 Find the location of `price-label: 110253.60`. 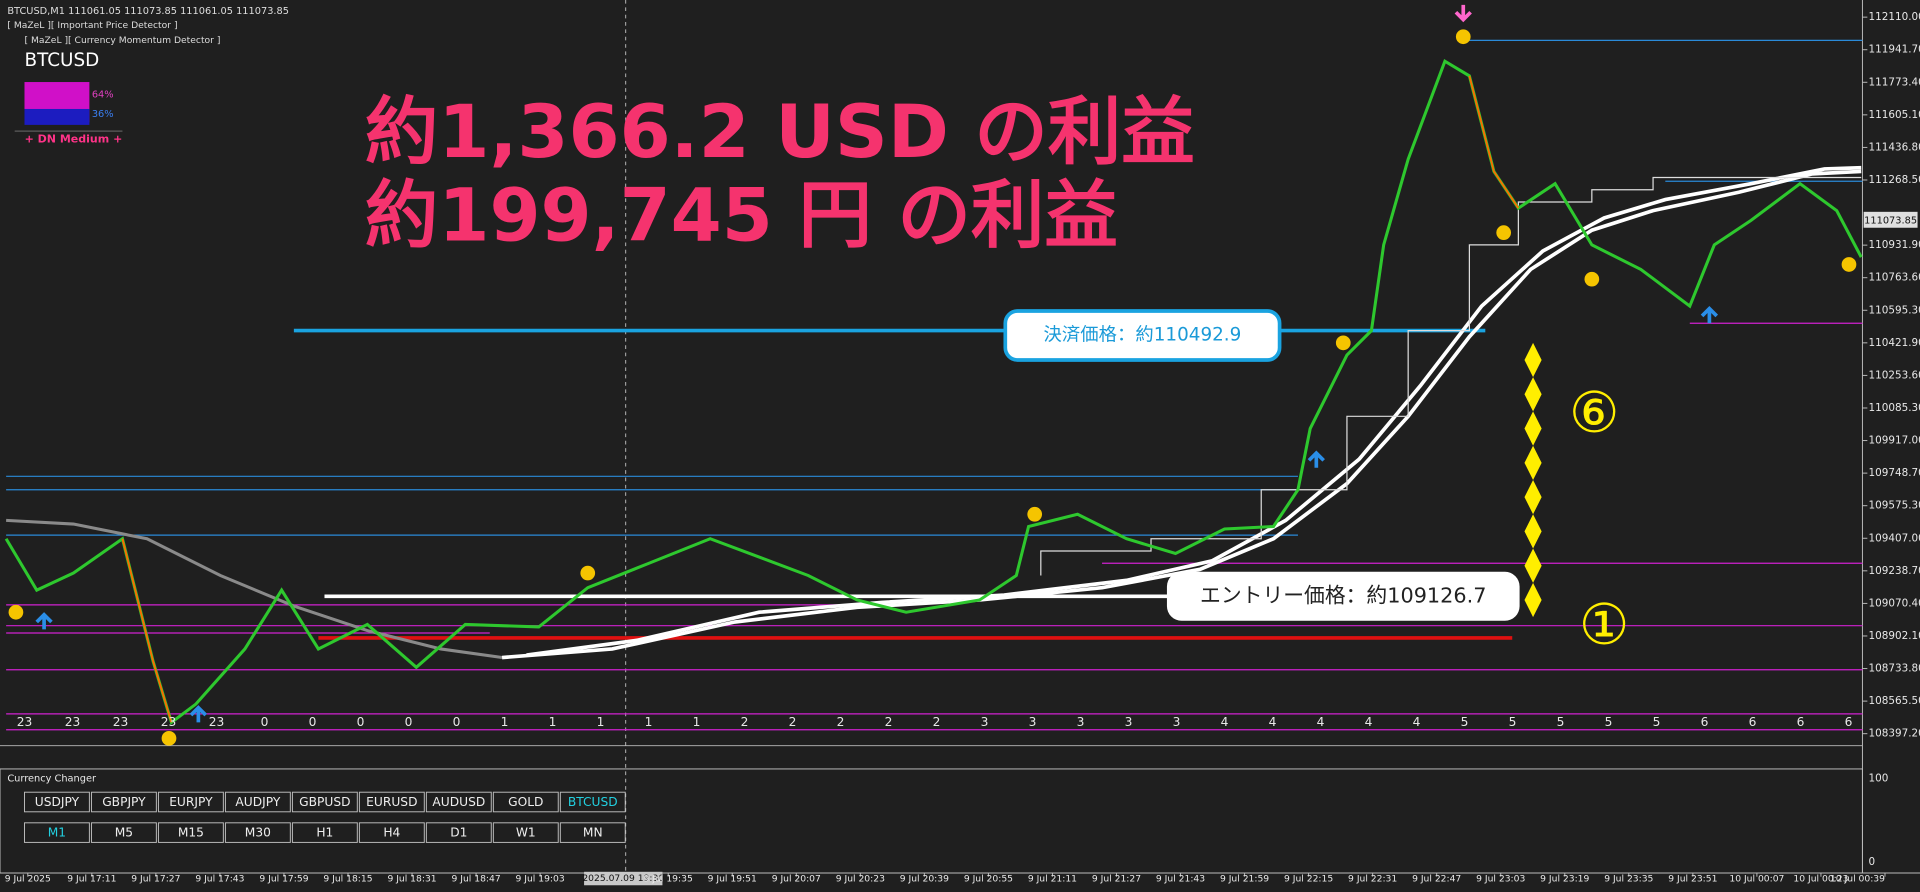

price-label: 110253.60 is located at coordinates (1894, 375).